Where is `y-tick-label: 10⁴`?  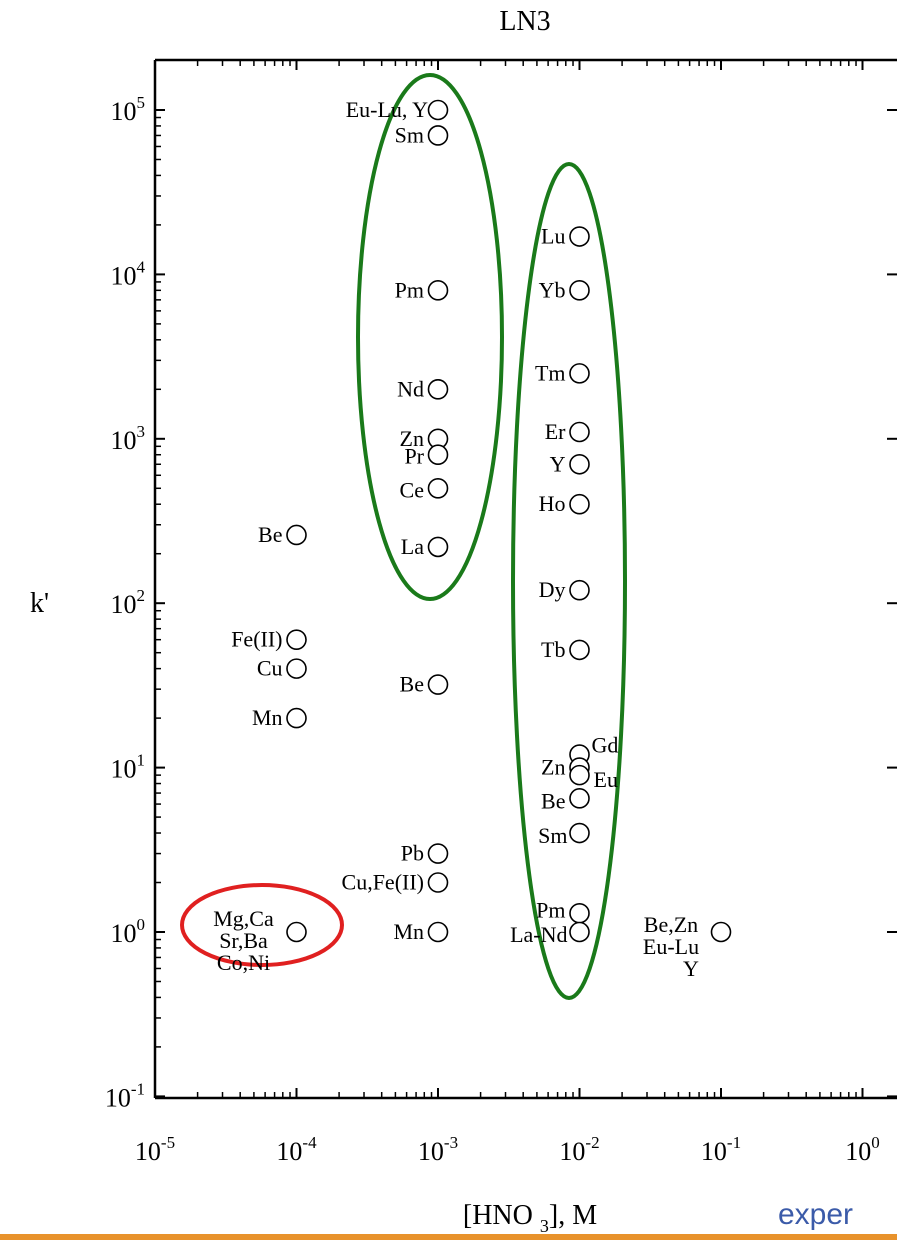 y-tick-label: 10⁴ is located at coordinates (128, 273).